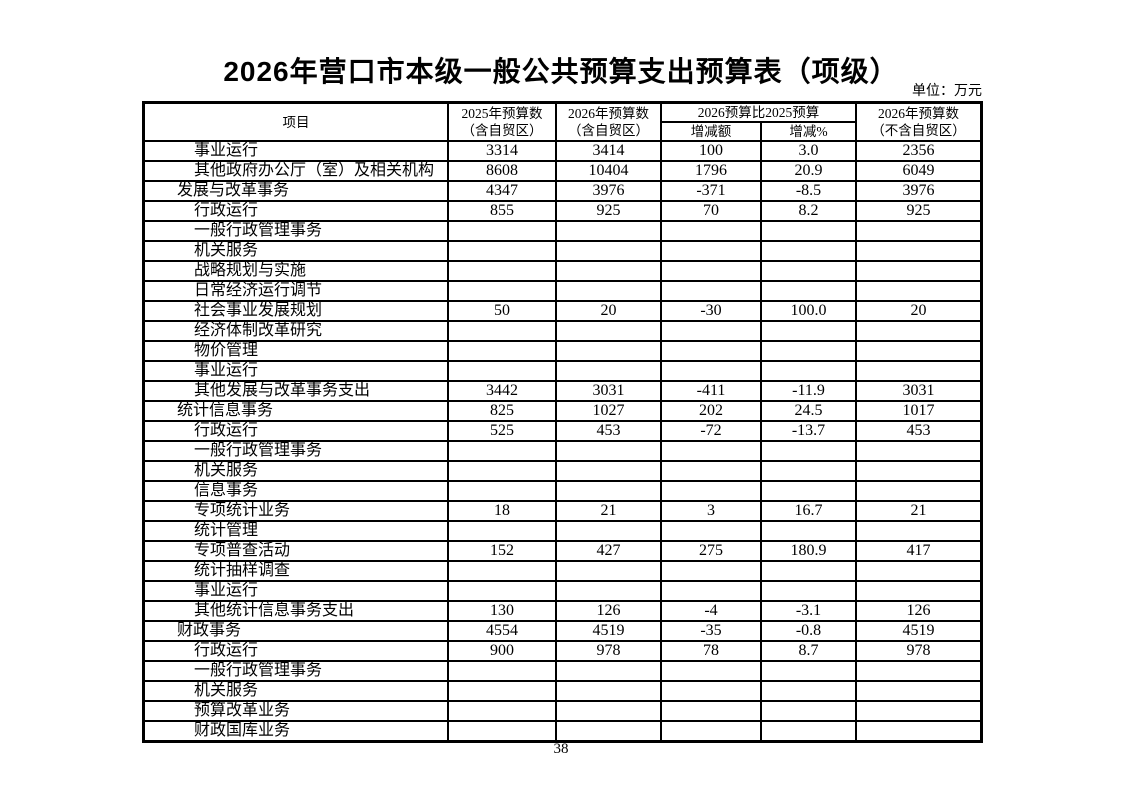  What do you see at coordinates (918, 311) in the screenshot?
I see `budget-2026-excl-cell: 20` at bounding box center [918, 311].